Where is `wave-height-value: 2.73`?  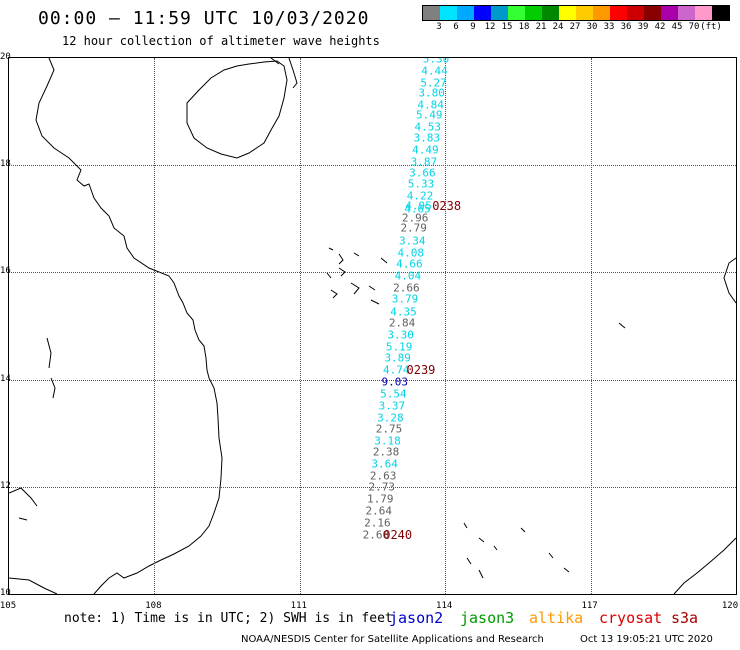 wave-height-value: 2.73 is located at coordinates (381, 487).